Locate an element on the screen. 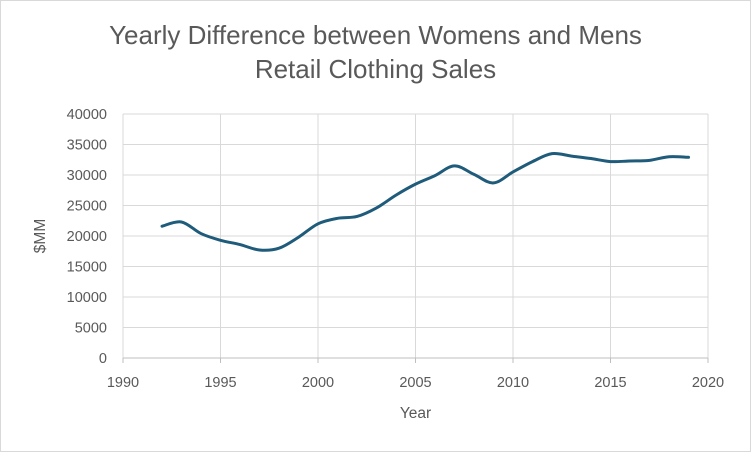  y-tick-label: 35000 is located at coordinates (87, 146).